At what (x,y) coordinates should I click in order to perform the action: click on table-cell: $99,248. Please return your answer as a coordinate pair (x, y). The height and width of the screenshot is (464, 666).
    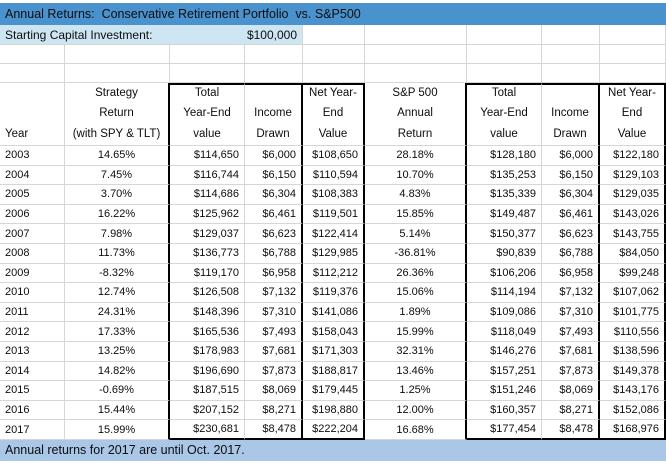
    Looking at the image, I should click on (633, 273).